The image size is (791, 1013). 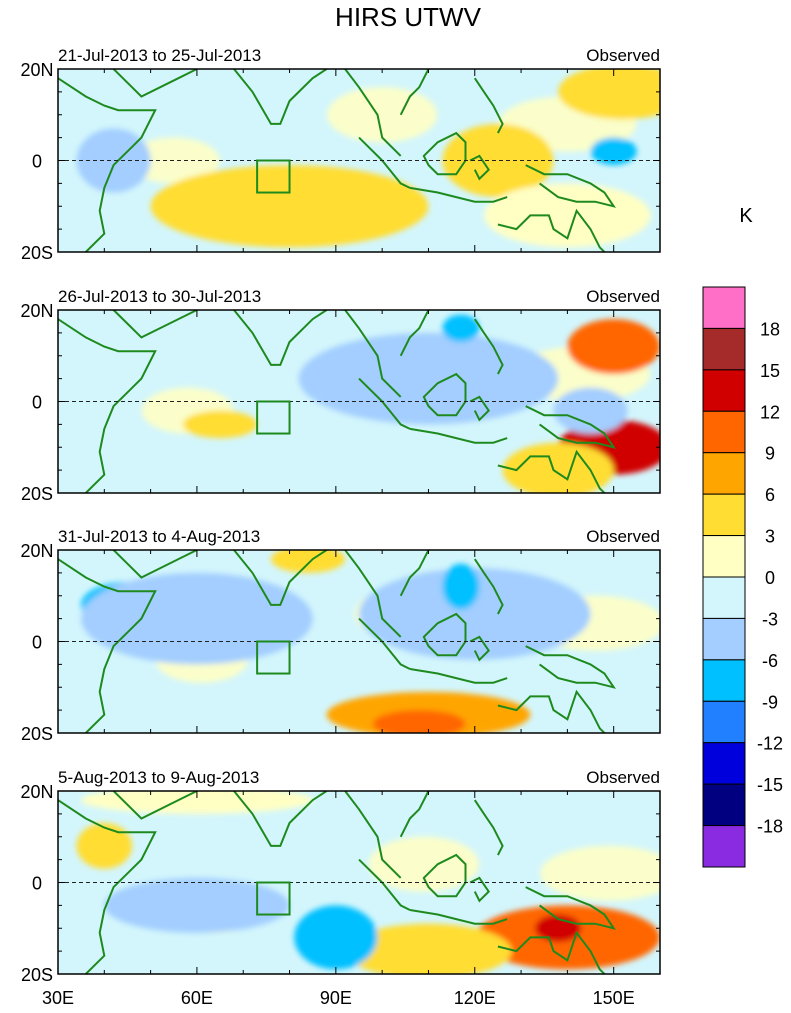 I want to click on colorbar-label: -3, so click(x=770, y=619).